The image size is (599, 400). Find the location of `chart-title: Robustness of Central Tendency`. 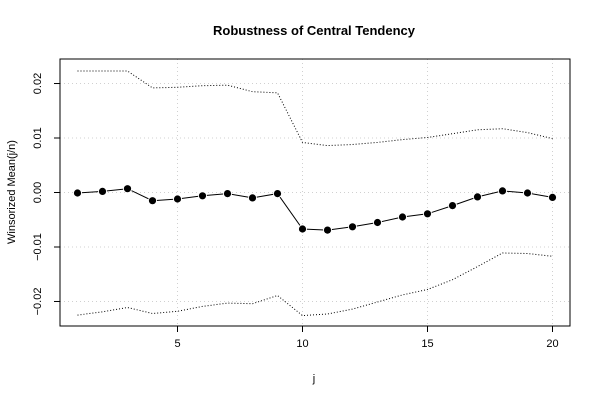

chart-title: Robustness of Central Tendency is located at coordinates (314, 30).